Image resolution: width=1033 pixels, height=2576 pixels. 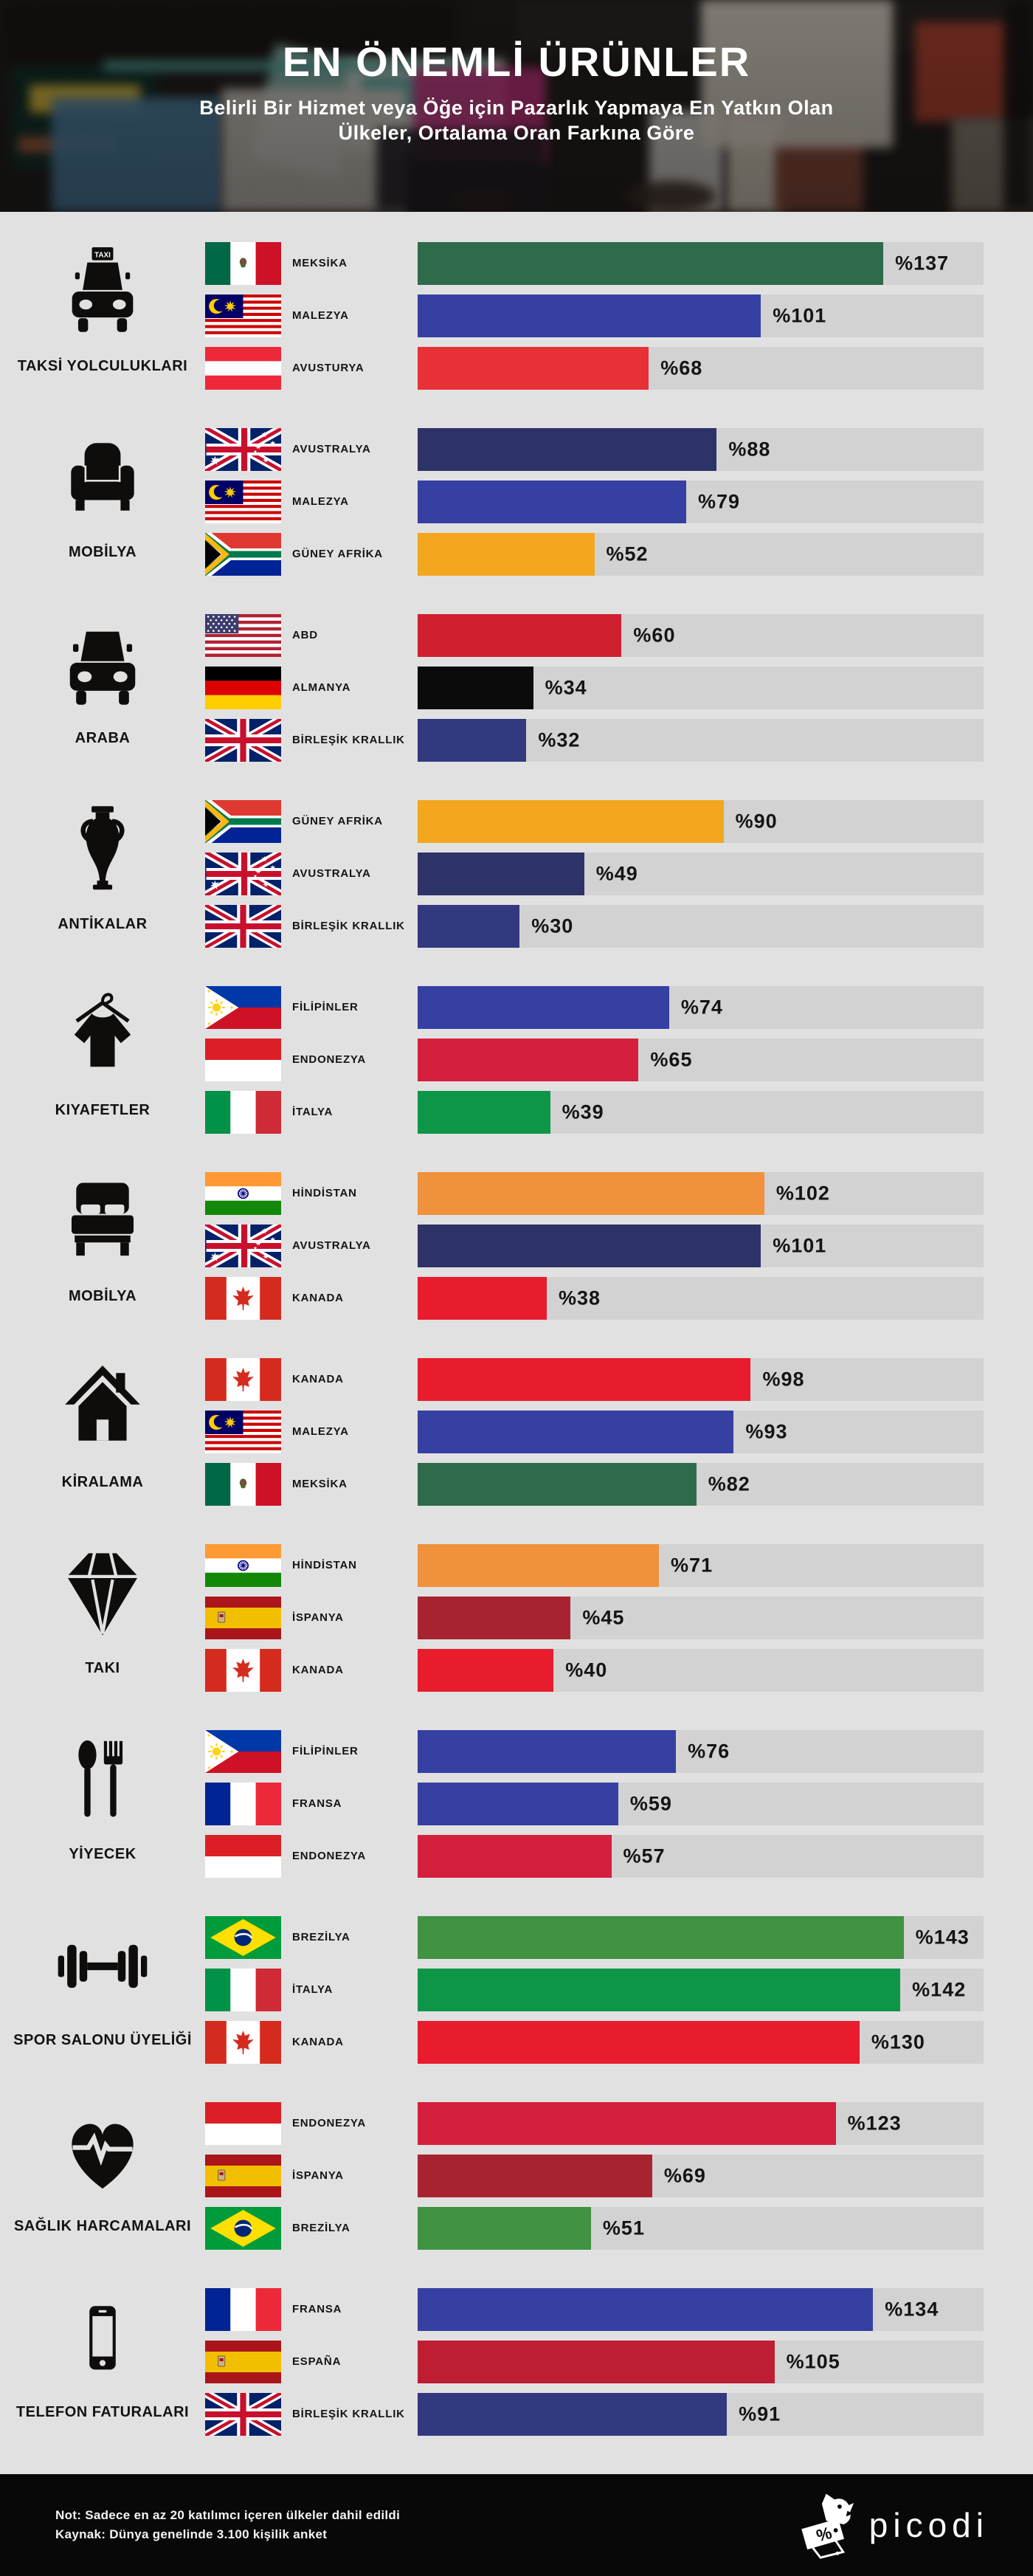 I want to click on country-row: ALMANYA %34, so click(x=594, y=688).